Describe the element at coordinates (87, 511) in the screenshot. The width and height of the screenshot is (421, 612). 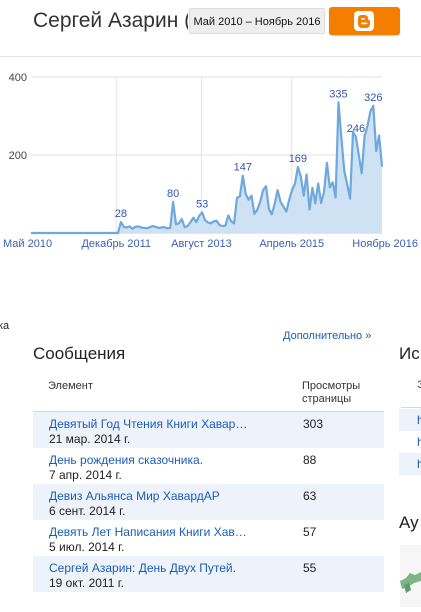
I see `post-date: 6 сент. 2014 г.` at that location.